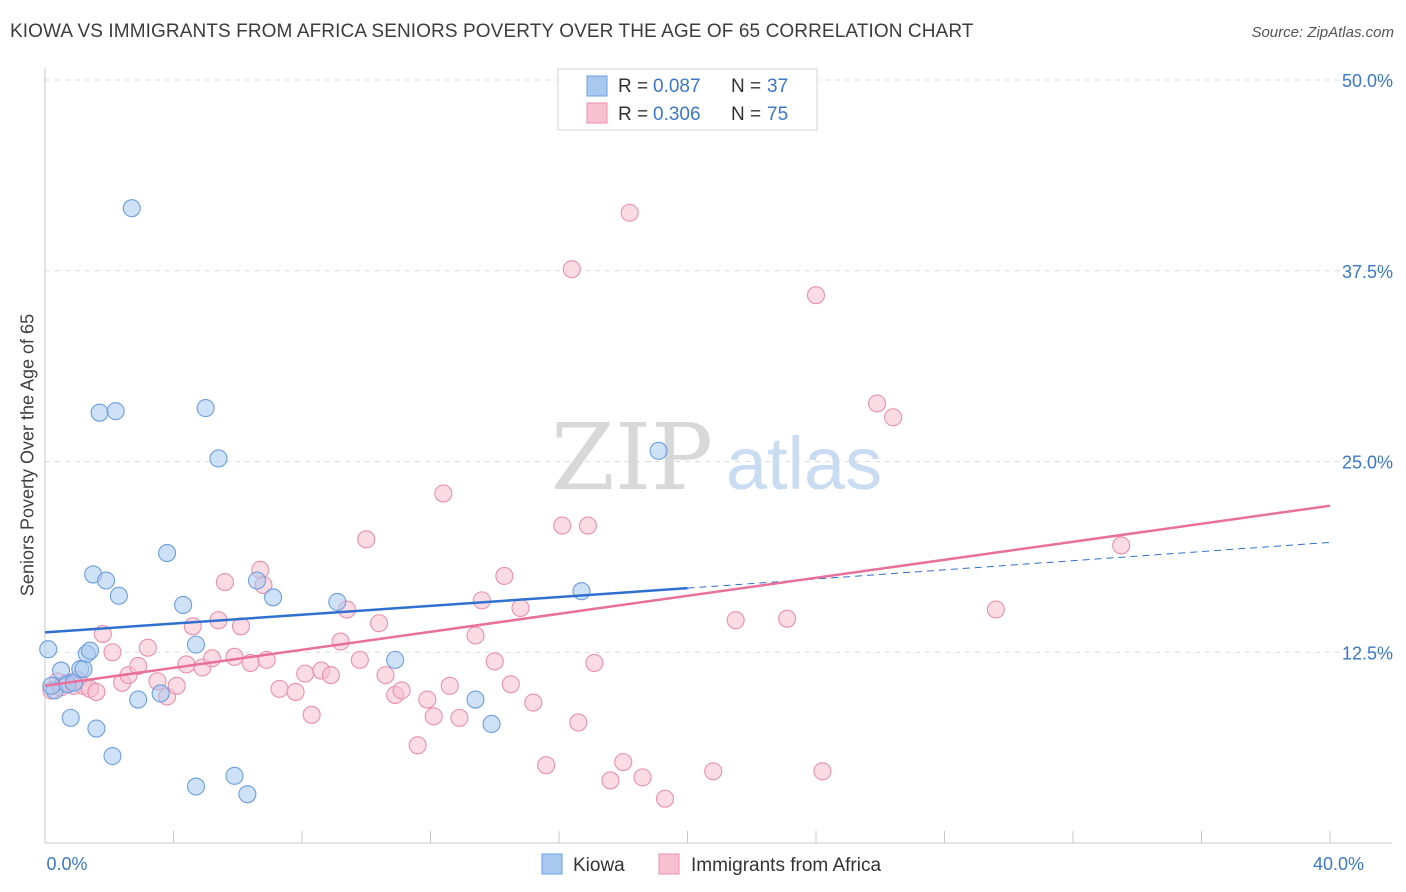  Describe the element at coordinates (552, 864) in the screenshot. I see `bottom-legend-swatch-kiowa` at that location.